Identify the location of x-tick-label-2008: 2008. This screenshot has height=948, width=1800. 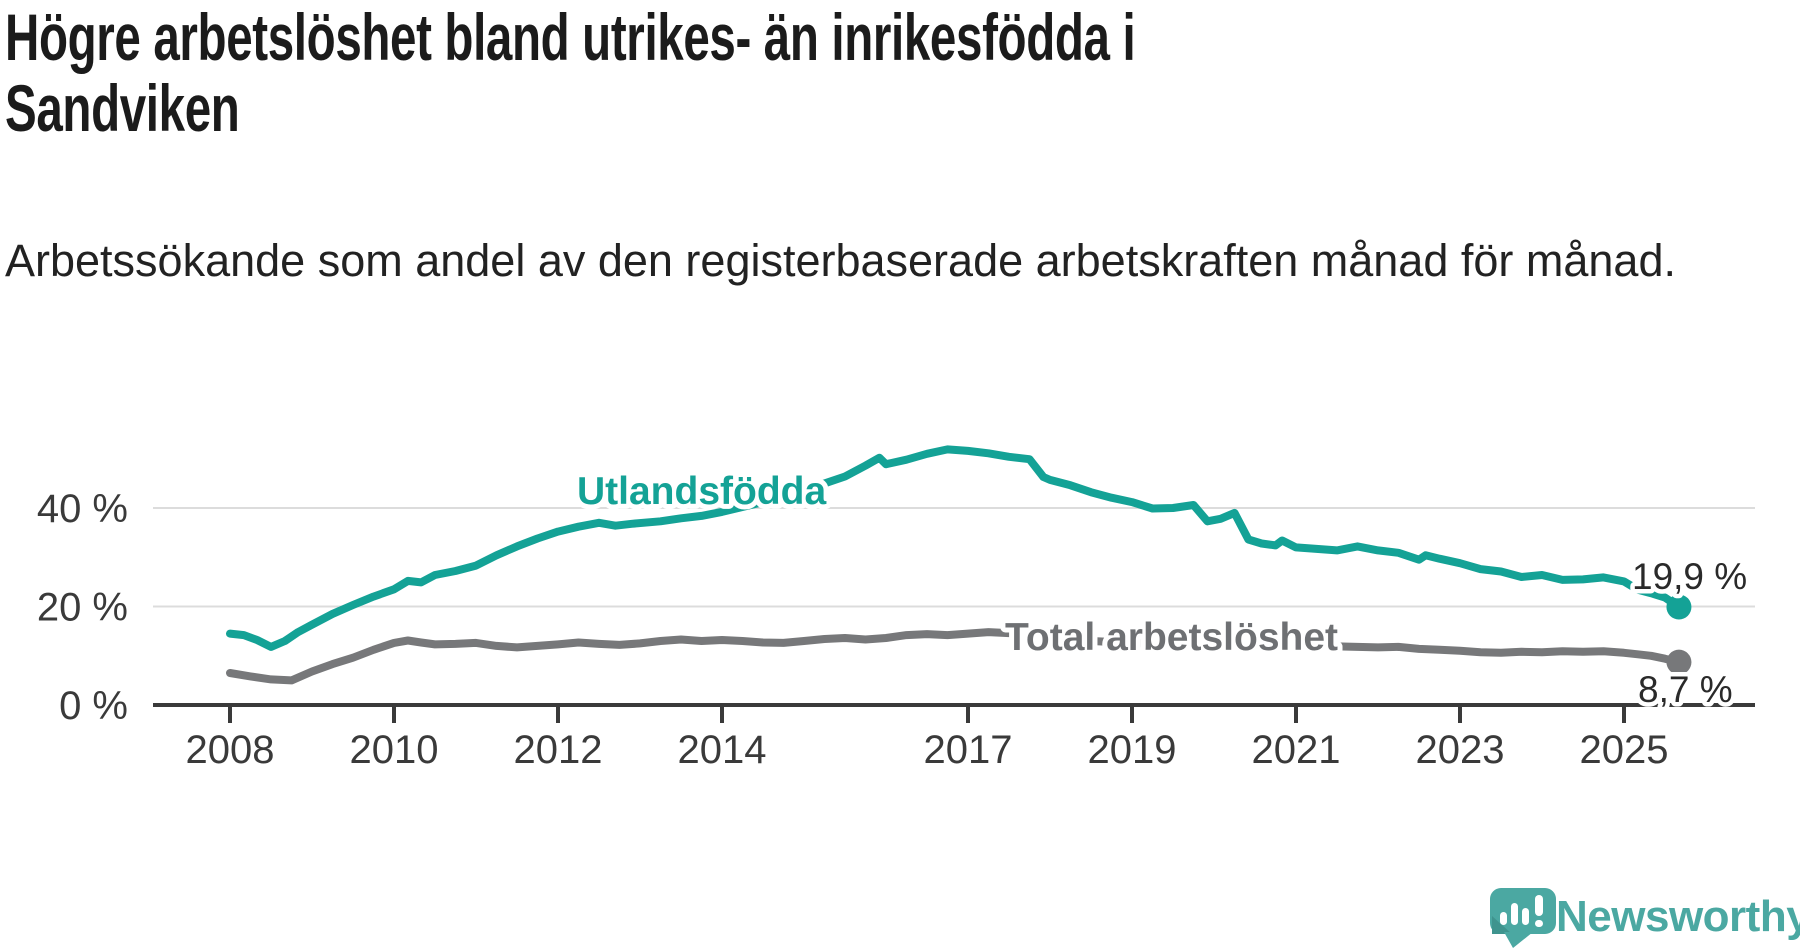
(230, 750).